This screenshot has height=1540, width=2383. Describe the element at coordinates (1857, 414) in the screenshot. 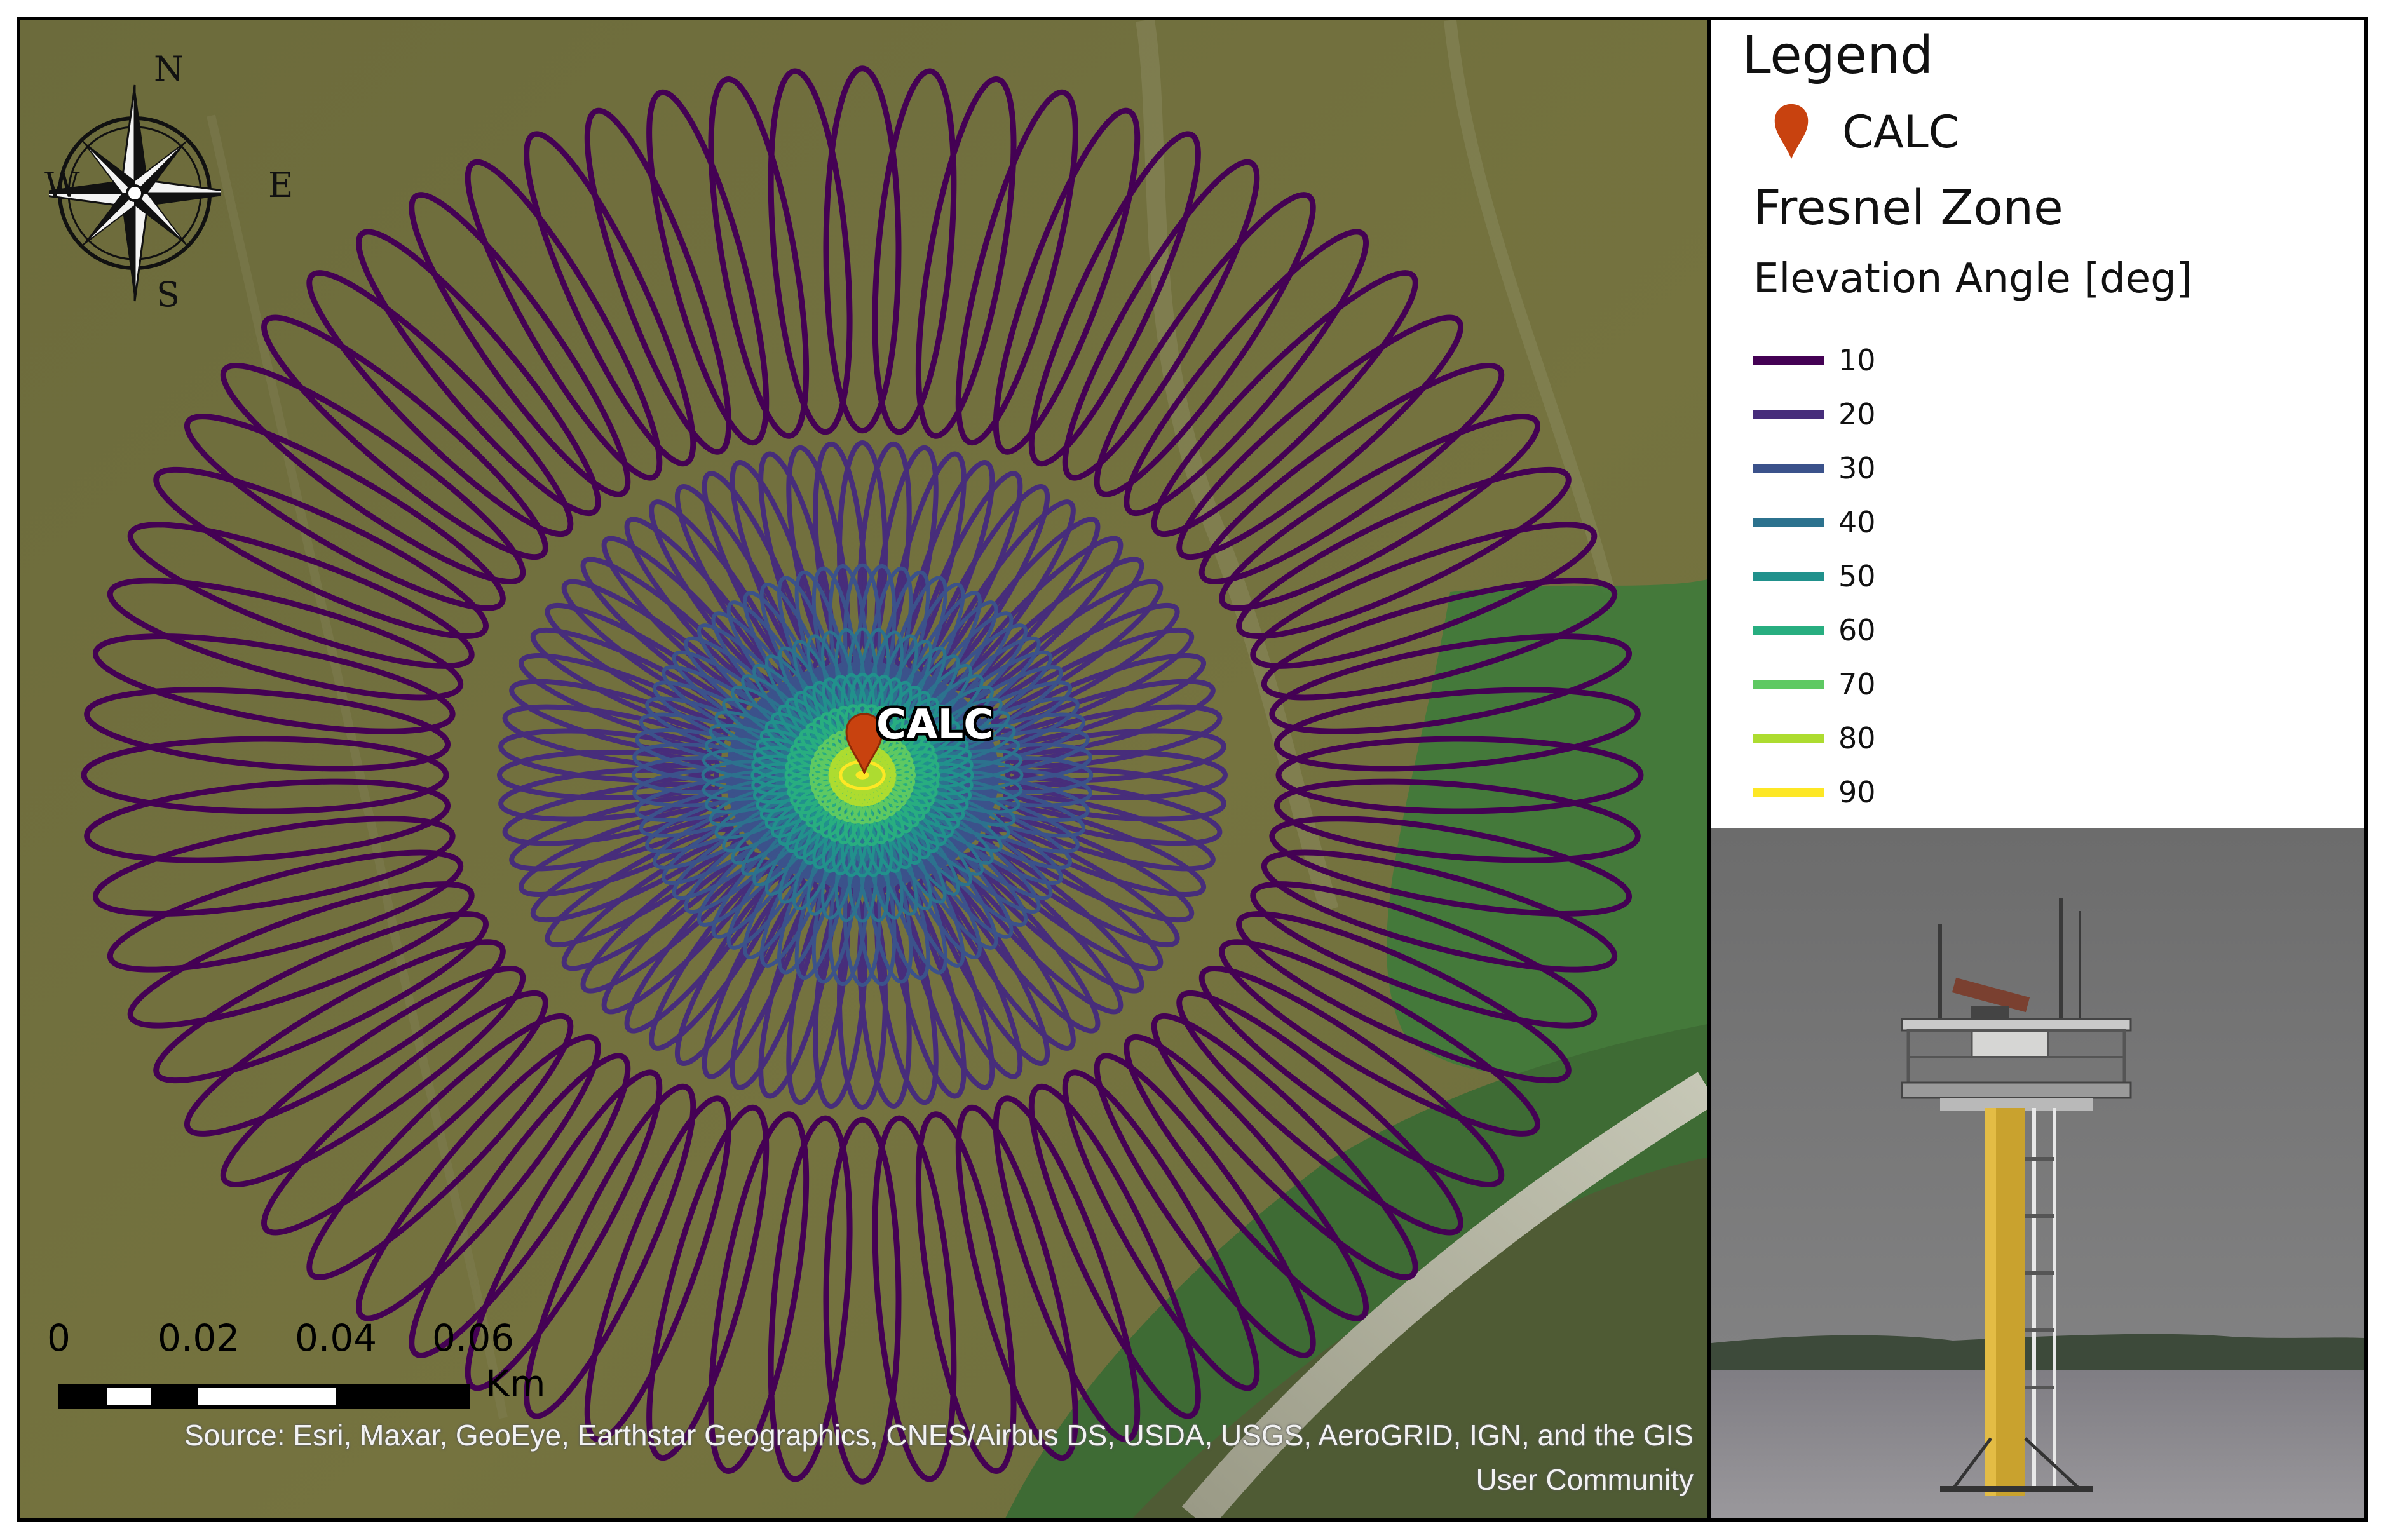

I see `legend-item-label: 20` at that location.